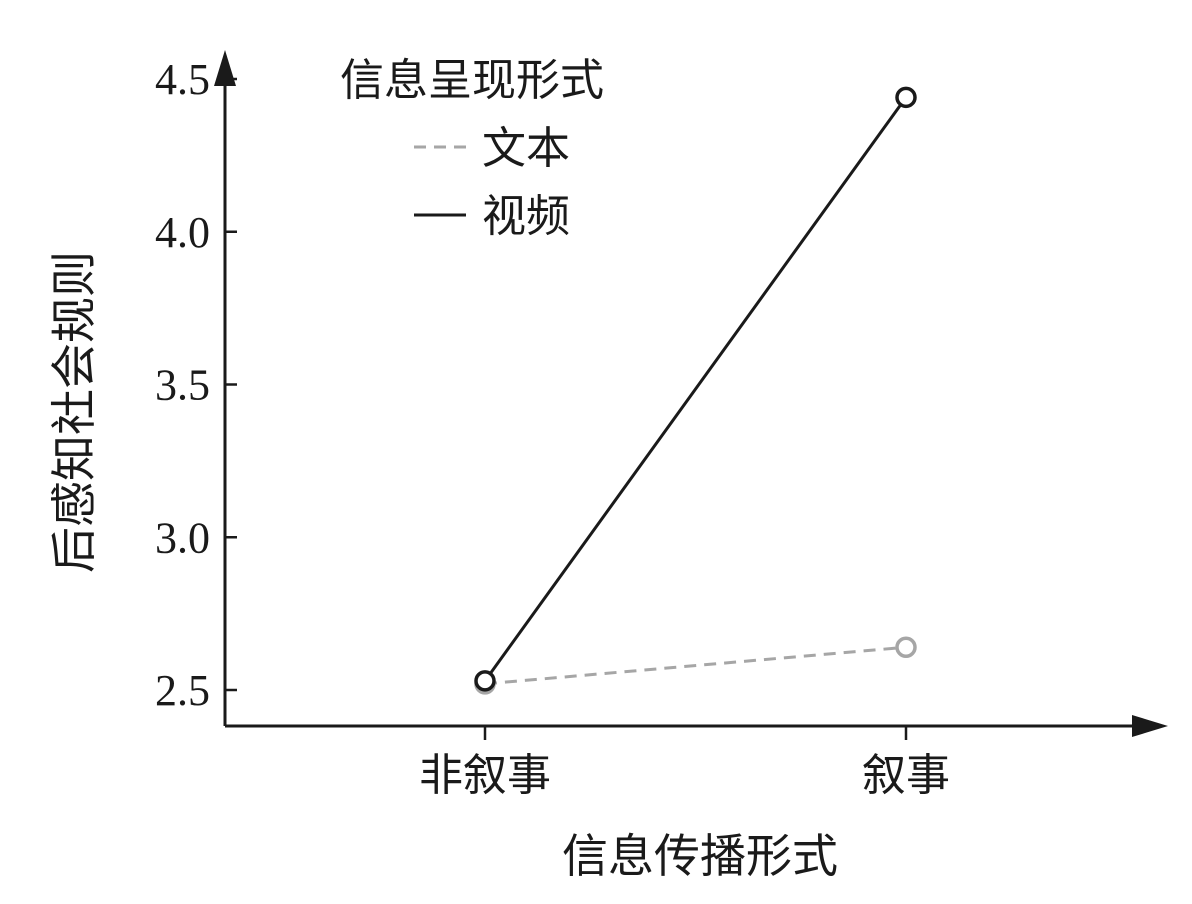 The height and width of the screenshot is (904, 1192). Describe the element at coordinates (182, 690) in the screenshot. I see `y-tick-label: 2.5` at that location.